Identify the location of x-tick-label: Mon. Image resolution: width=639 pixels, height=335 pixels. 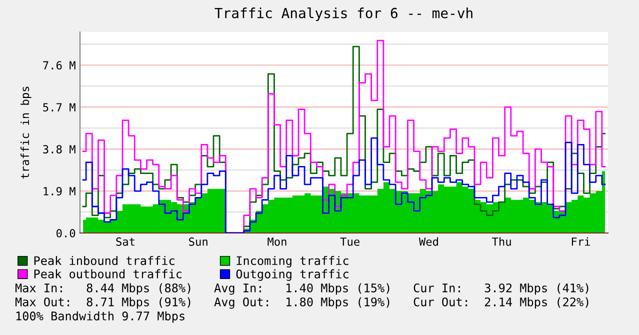
(277, 242).